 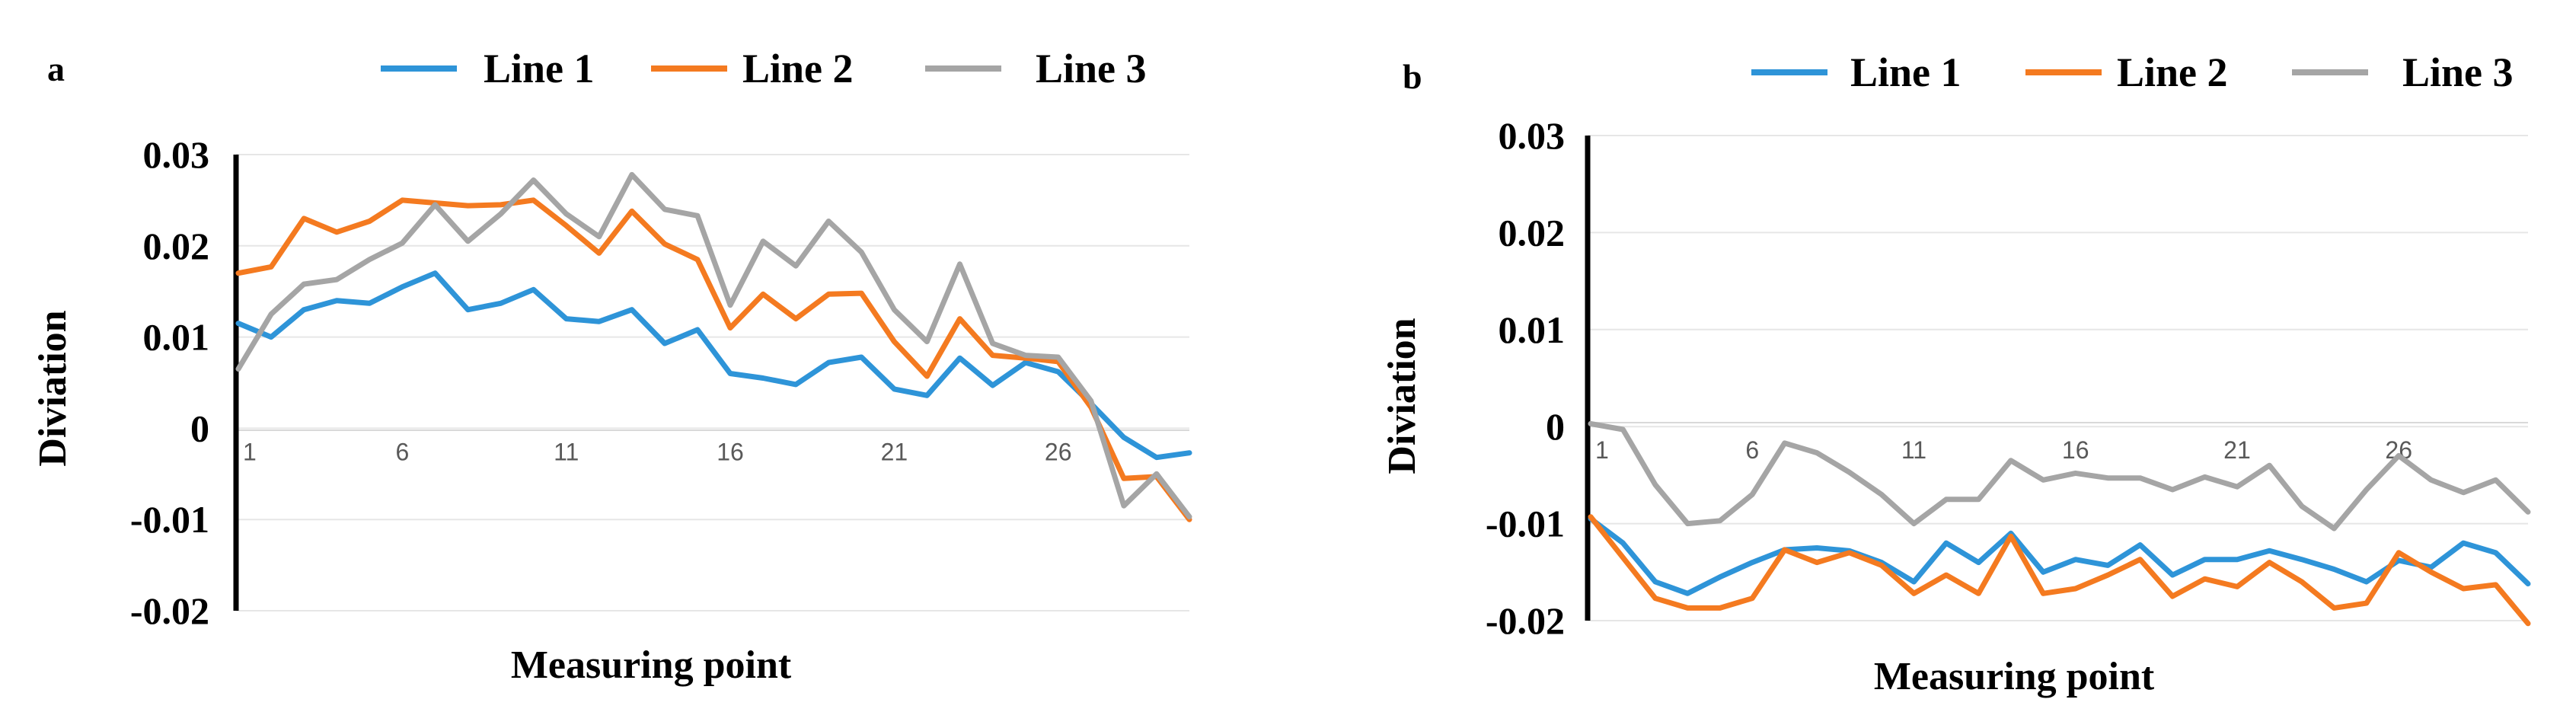 I want to click on y-tick-label-b-2: 0, so click(x=1555, y=426).